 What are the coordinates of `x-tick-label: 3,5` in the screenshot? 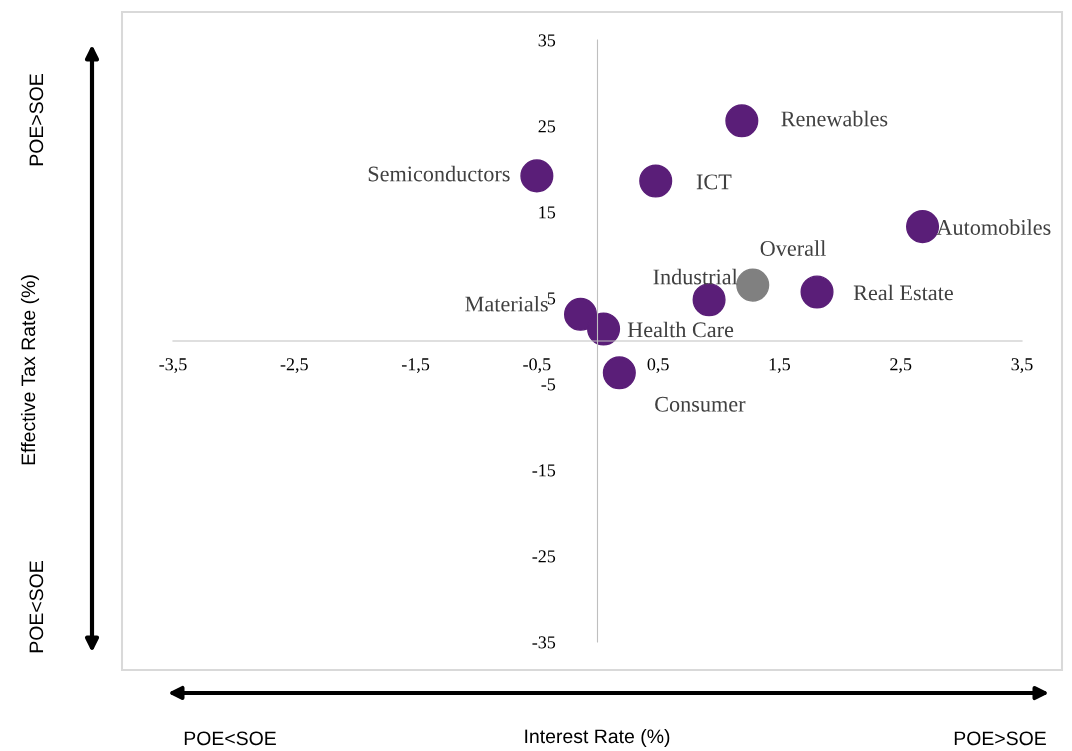 It's located at (1022, 365).